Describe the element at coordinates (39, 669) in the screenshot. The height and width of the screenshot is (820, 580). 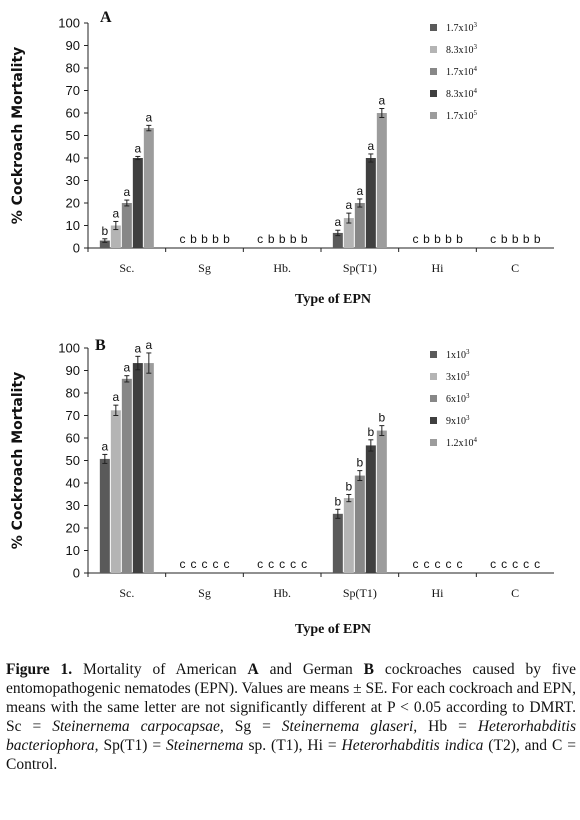
I see `caption-figure-label: Figure 1.` at that location.